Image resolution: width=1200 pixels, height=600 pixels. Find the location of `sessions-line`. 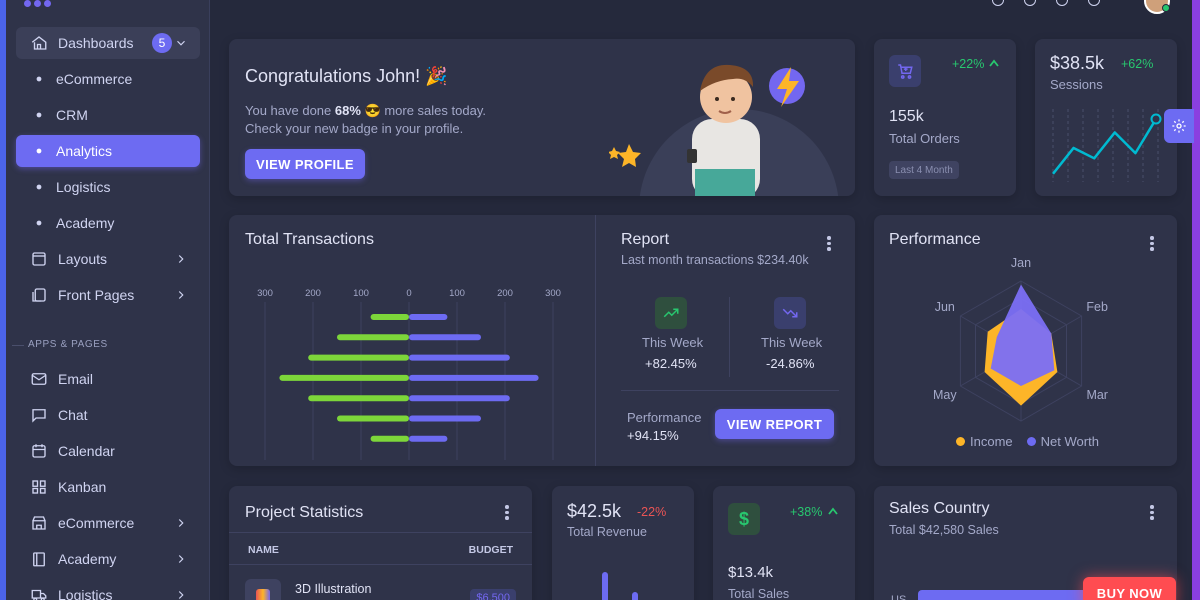

sessions-line is located at coordinates (1105, 146).